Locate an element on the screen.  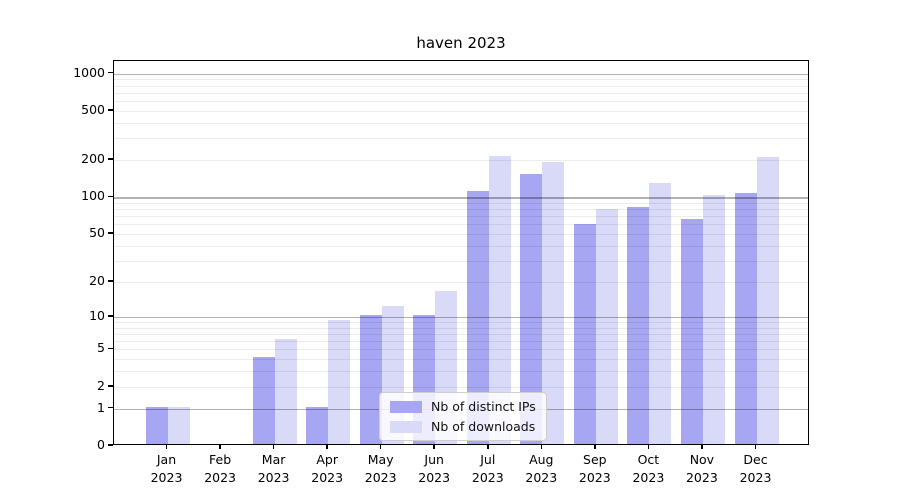
y-tick-label: 20 is located at coordinates (97, 280).